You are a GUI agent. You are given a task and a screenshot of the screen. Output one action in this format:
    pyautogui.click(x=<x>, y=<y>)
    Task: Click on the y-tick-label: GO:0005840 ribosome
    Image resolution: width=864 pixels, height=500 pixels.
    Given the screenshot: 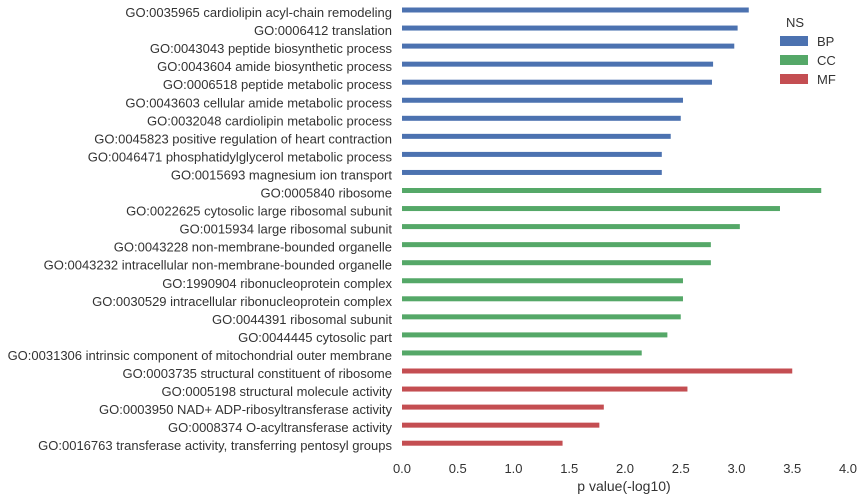 What is the action you would take?
    pyautogui.click(x=326, y=193)
    